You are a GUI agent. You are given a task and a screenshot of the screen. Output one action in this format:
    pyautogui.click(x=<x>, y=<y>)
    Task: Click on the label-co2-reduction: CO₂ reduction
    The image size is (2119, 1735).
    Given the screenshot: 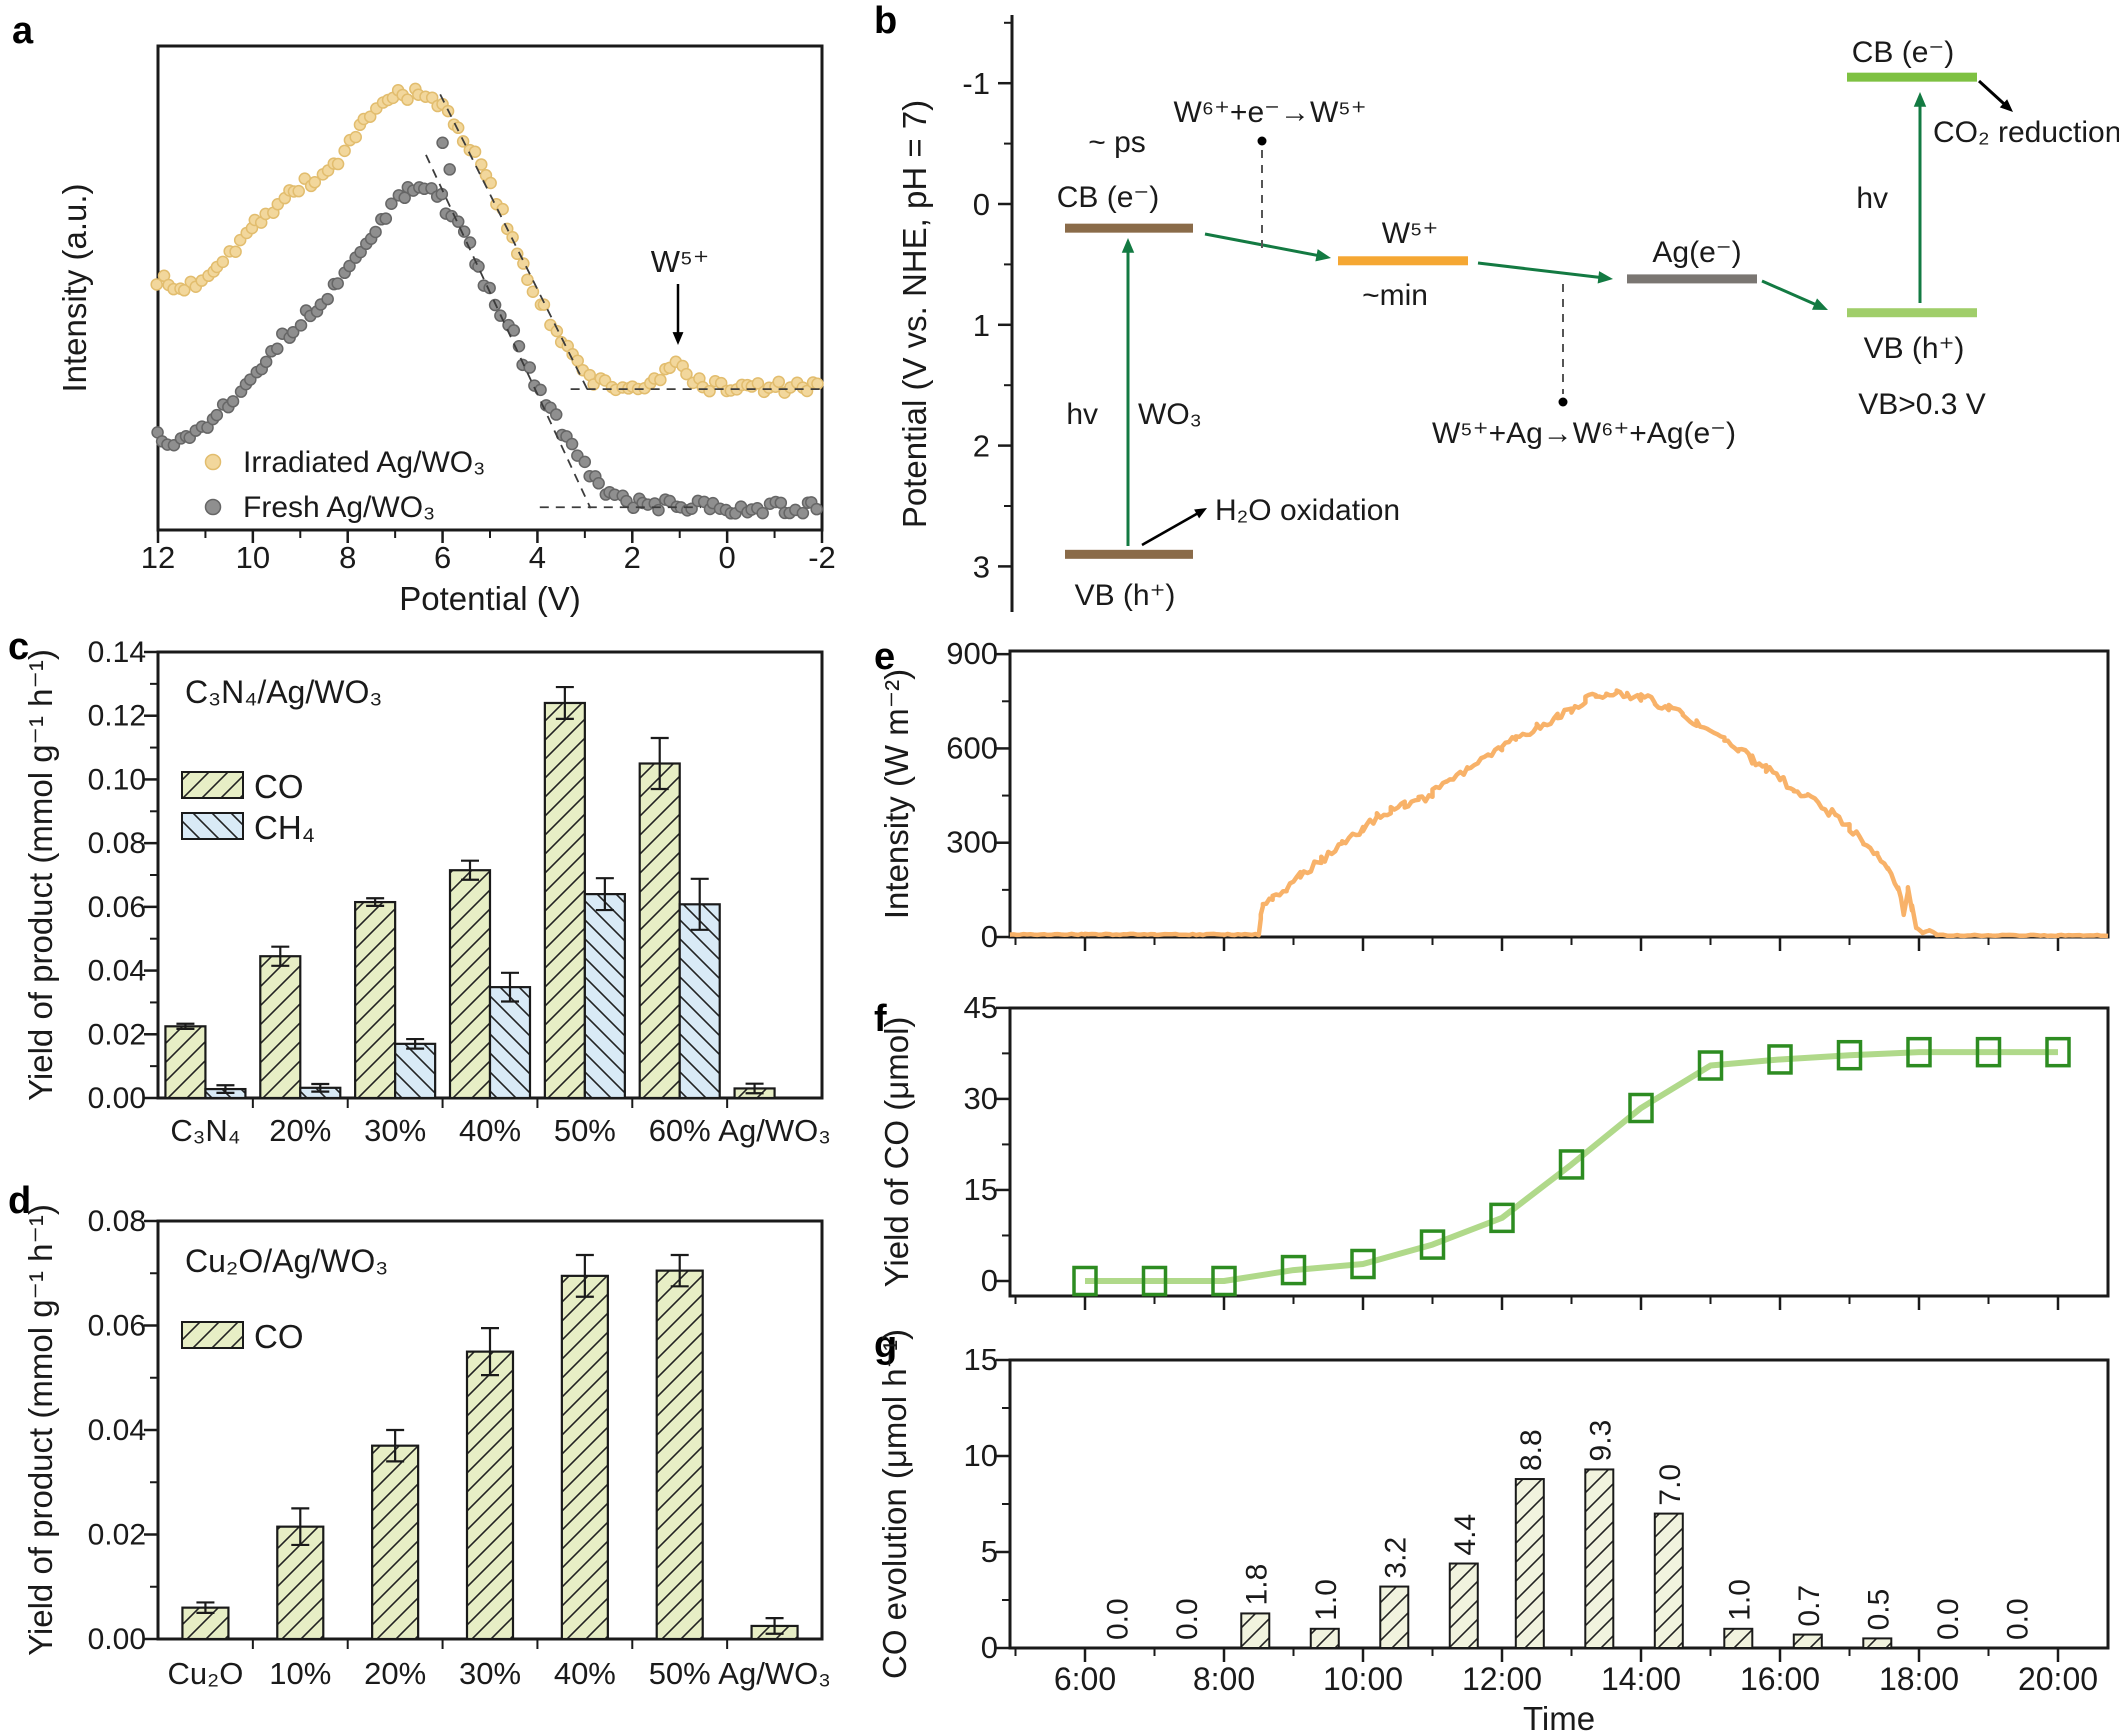 What is the action you would take?
    pyautogui.click(x=2026, y=132)
    